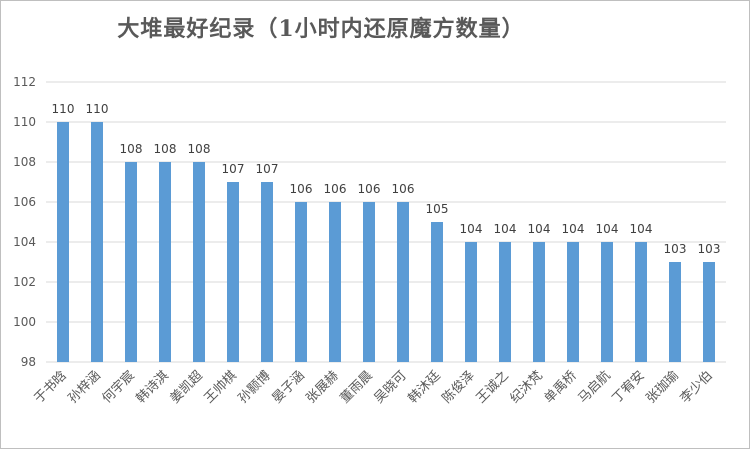  What do you see at coordinates (561, 387) in the screenshot?
I see `x-tick-label: 单禹桥` at bounding box center [561, 387].